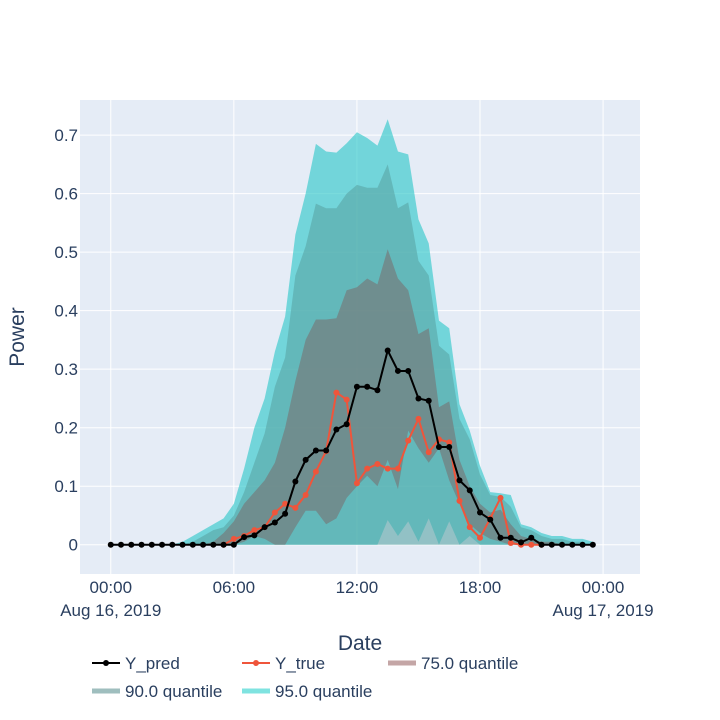  I want to click on legend-item-95-0-quantile: 95.0 quantile, so click(307, 691).